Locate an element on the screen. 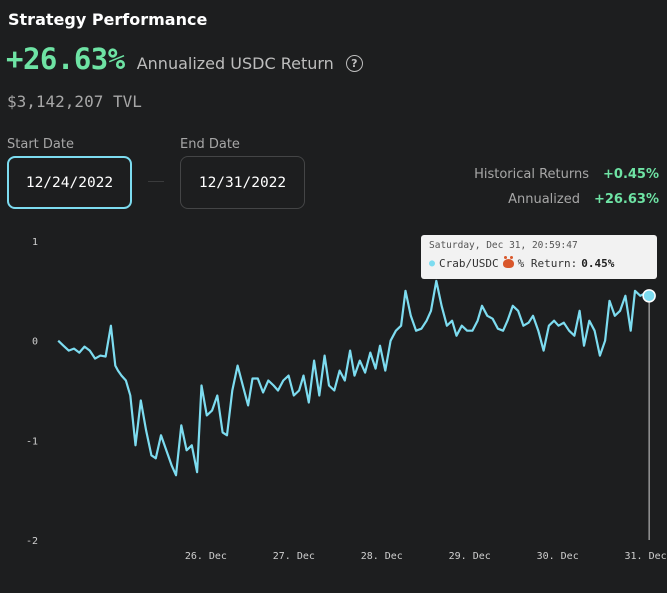 This screenshot has width=667, height=593. historical-returns-label: Historical Returns is located at coordinates (531, 174).